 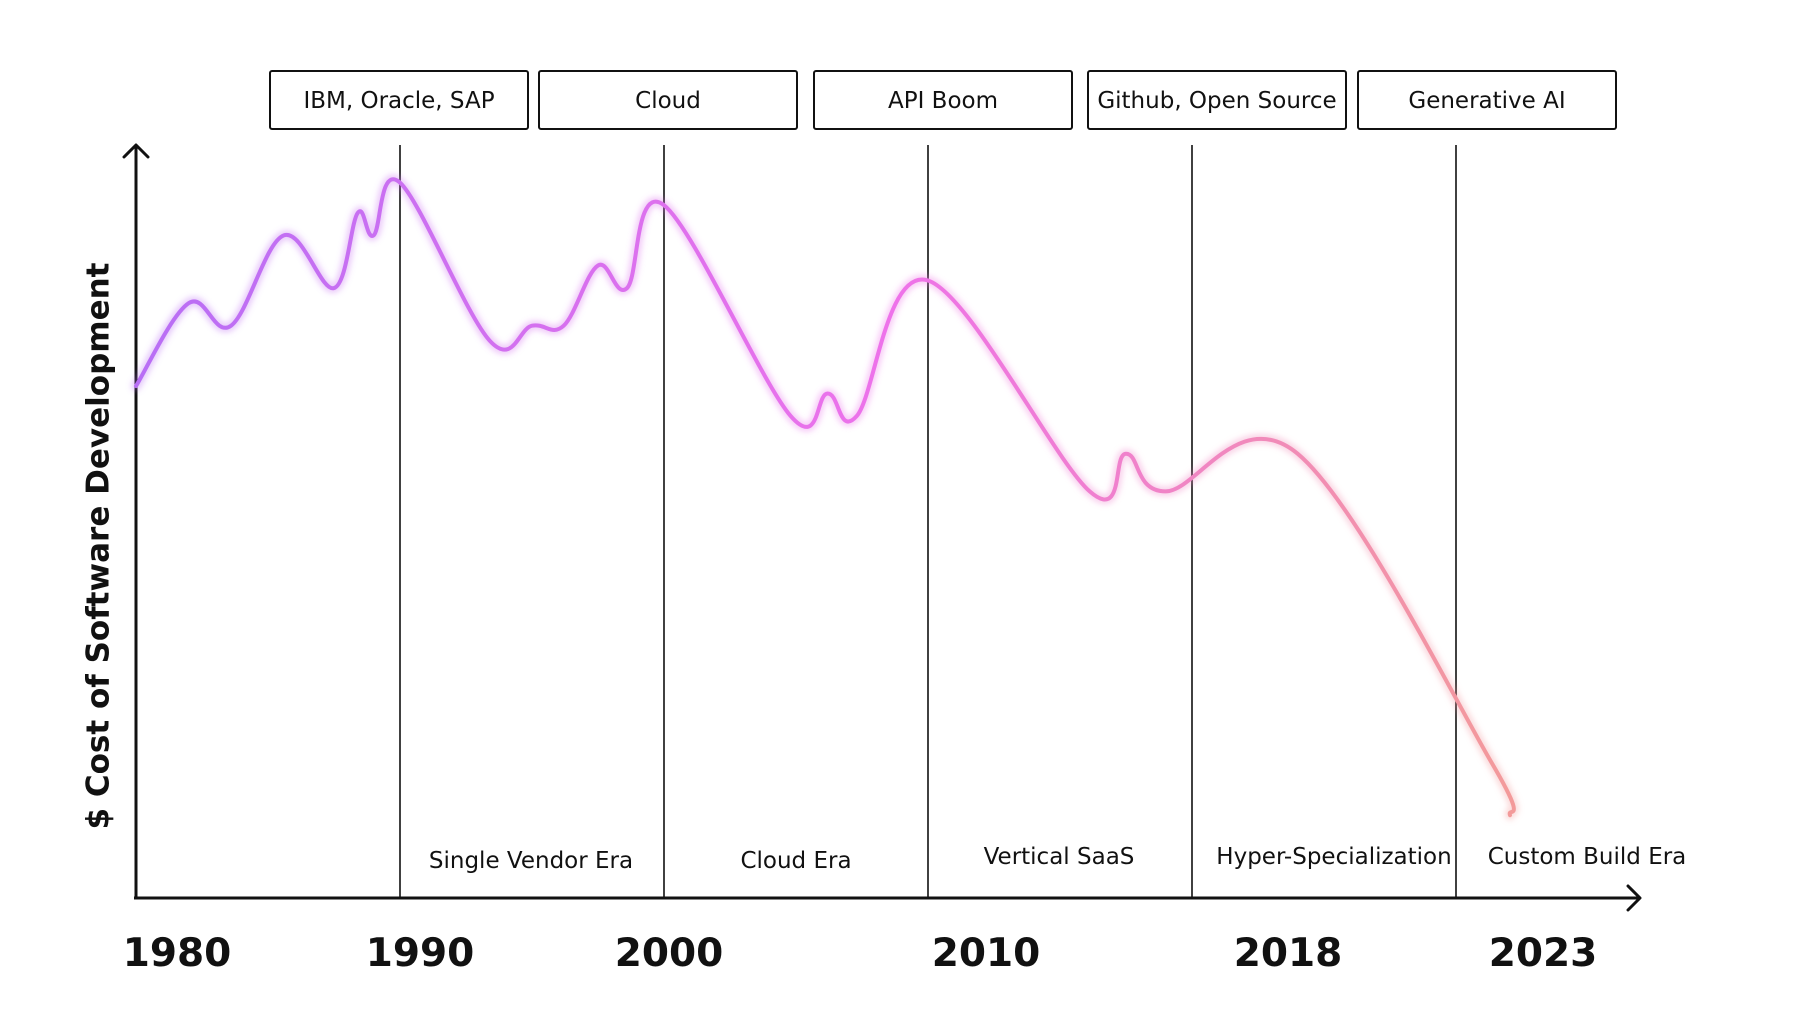 I want to click on era-box-label: Generative AI, so click(x=1486, y=101).